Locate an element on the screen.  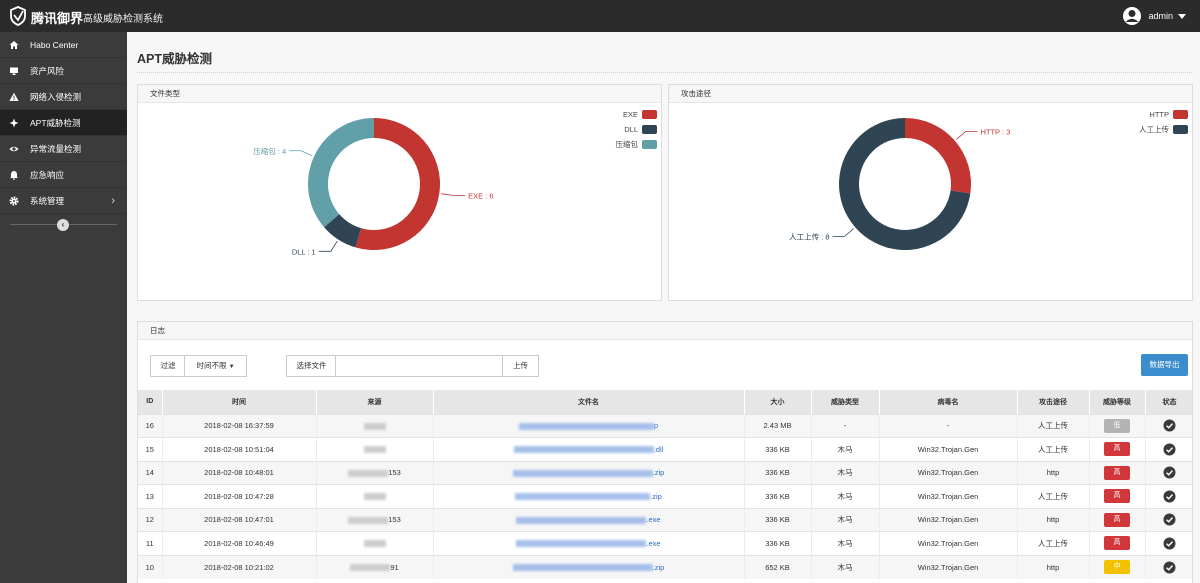
row-id: 13 is located at coordinates (150, 496).